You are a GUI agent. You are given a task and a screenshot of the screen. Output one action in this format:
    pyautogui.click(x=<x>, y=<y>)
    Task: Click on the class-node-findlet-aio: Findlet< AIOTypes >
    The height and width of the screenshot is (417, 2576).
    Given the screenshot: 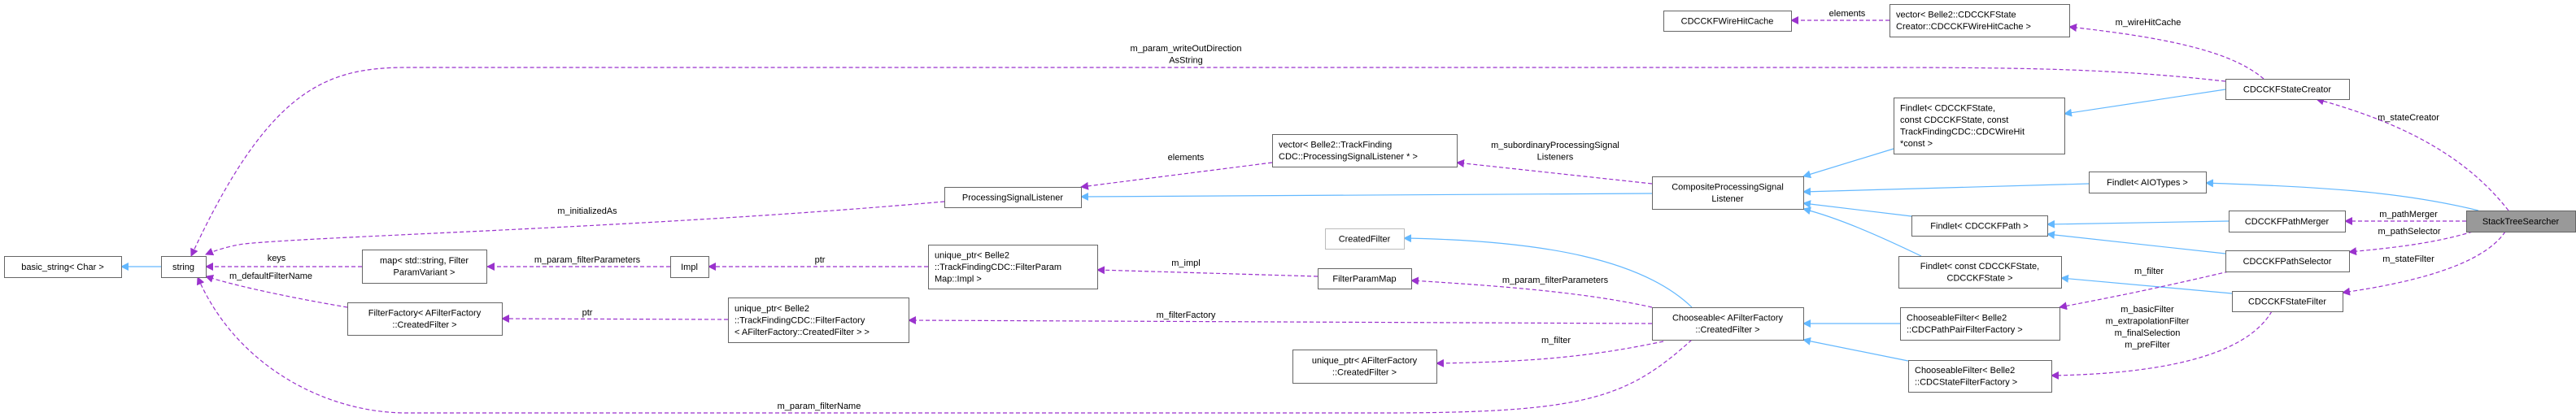 What is the action you would take?
    pyautogui.click(x=2148, y=182)
    